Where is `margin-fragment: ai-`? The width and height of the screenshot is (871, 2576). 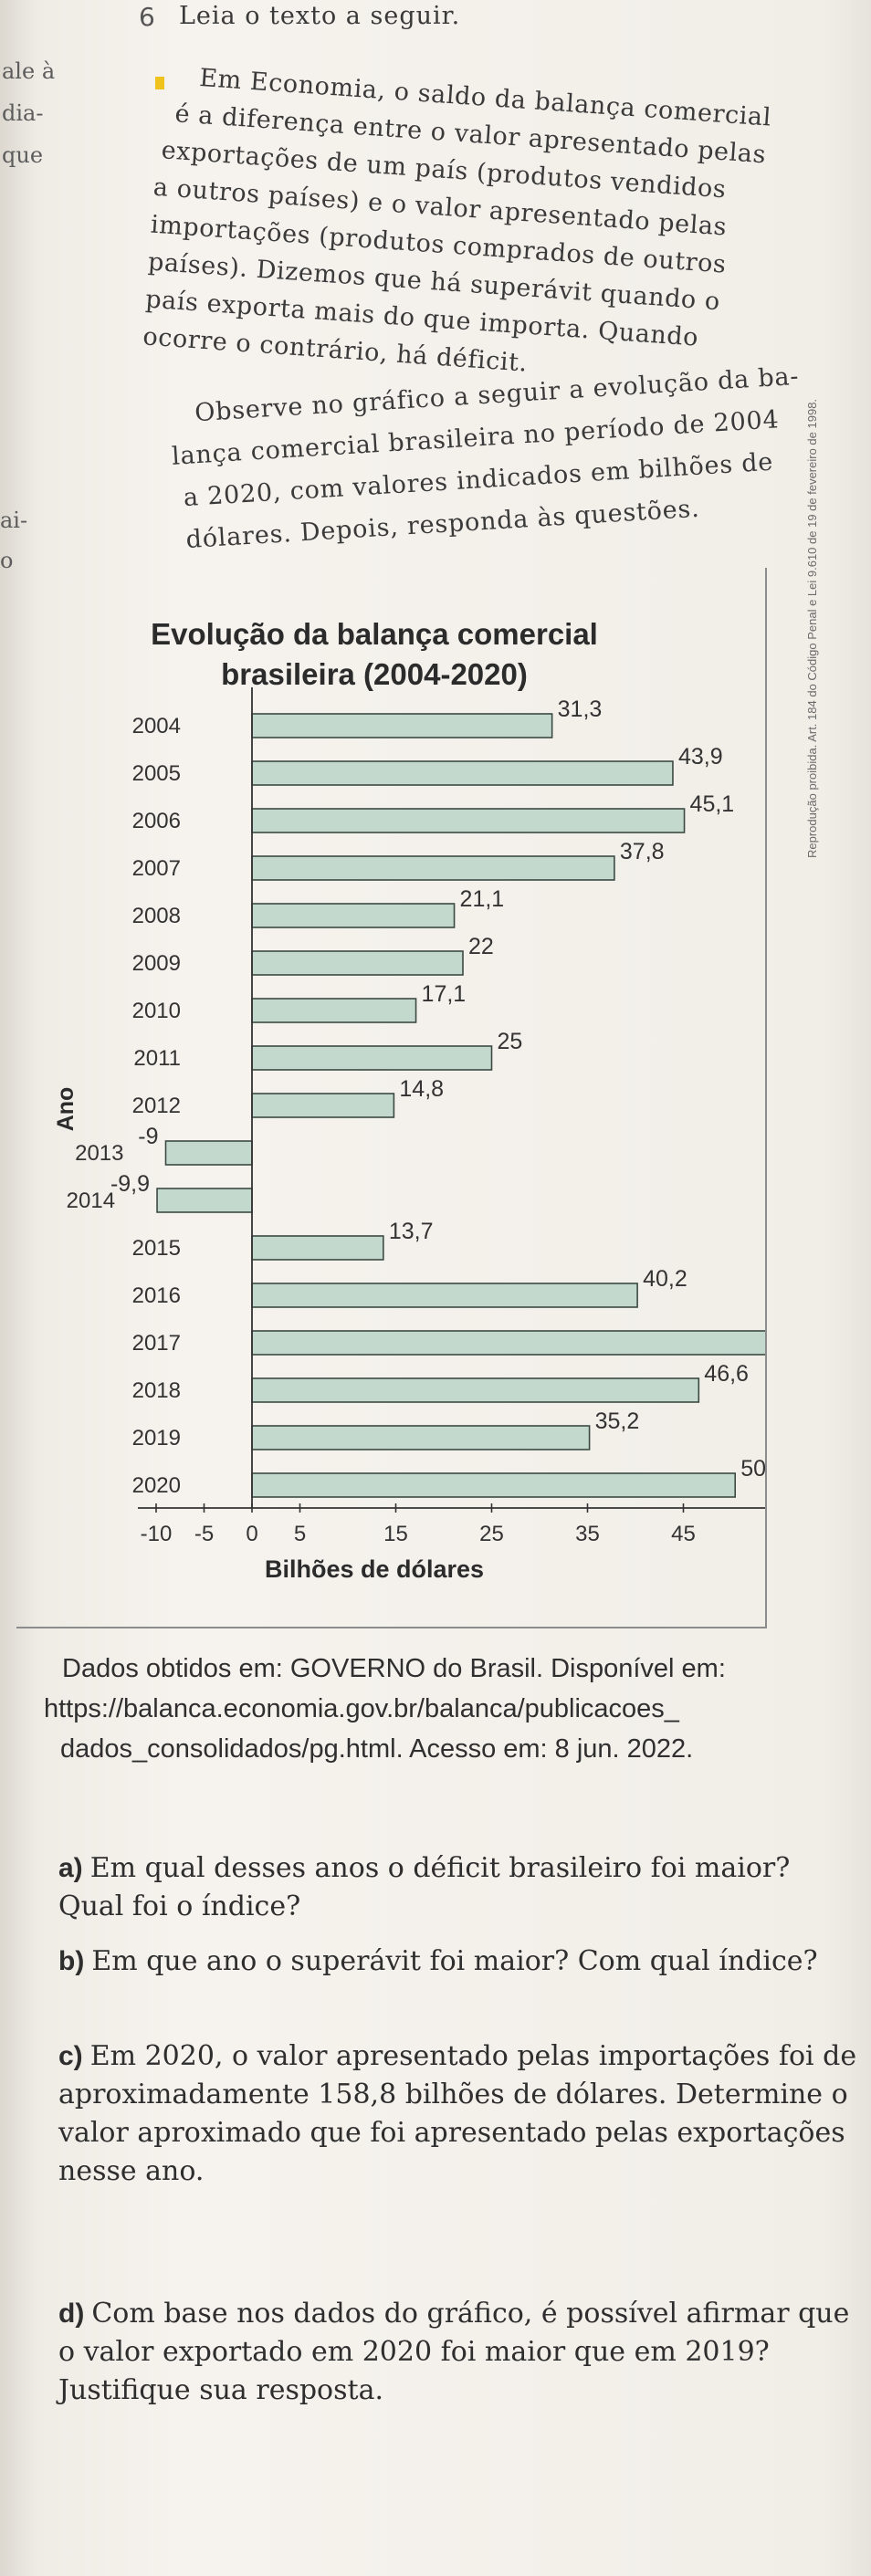 margin-fragment: ai- is located at coordinates (14, 520).